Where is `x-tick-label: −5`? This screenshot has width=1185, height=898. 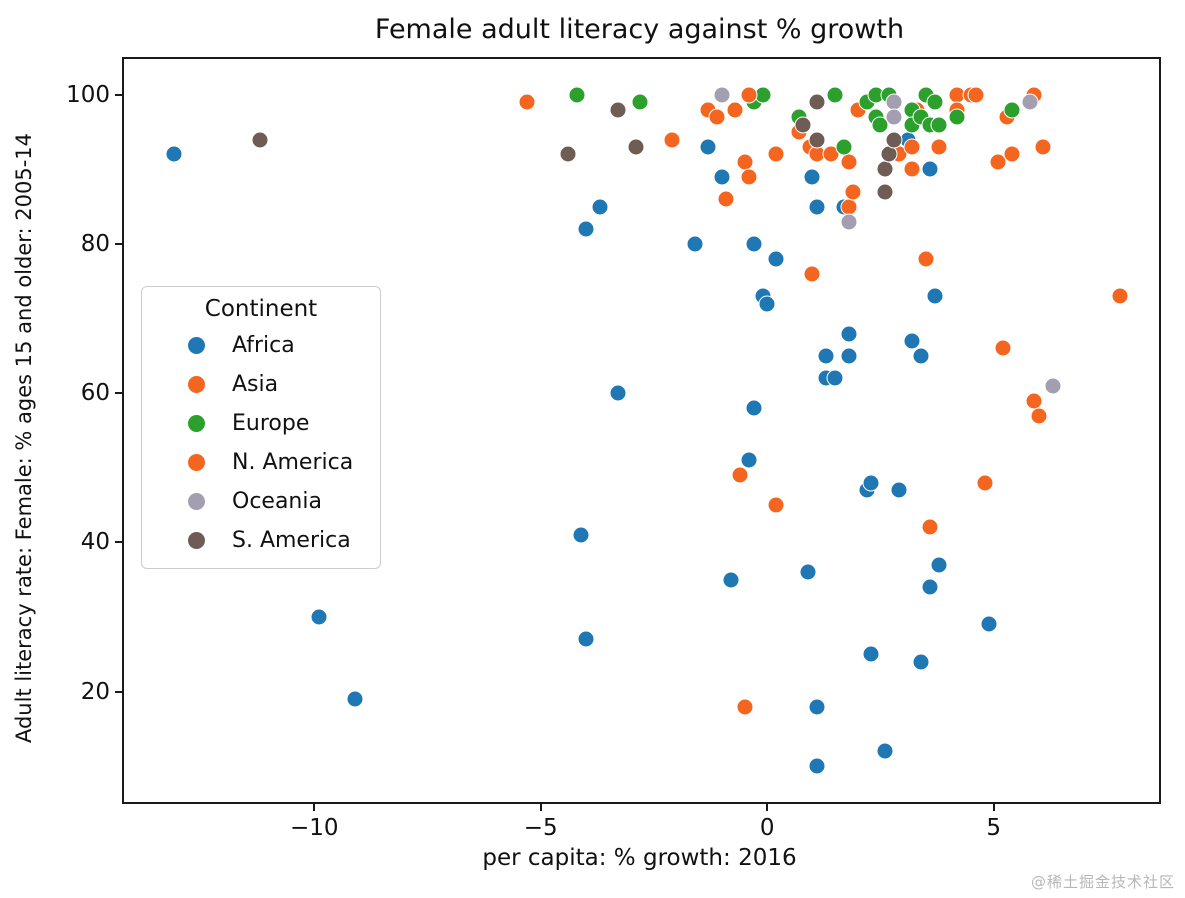
x-tick-label: −5 is located at coordinates (540, 828).